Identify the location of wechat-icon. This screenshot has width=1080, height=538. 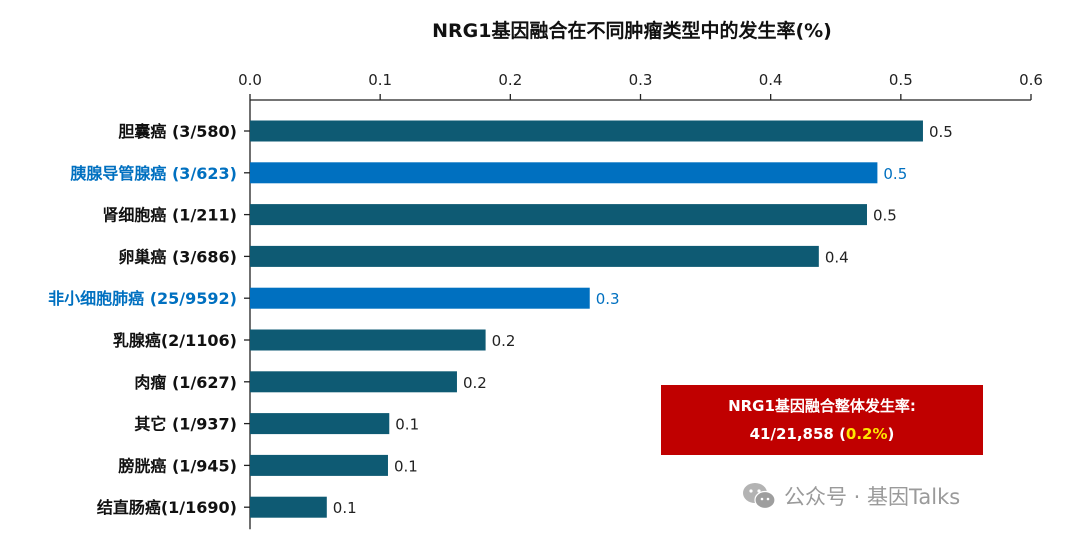
(759, 496).